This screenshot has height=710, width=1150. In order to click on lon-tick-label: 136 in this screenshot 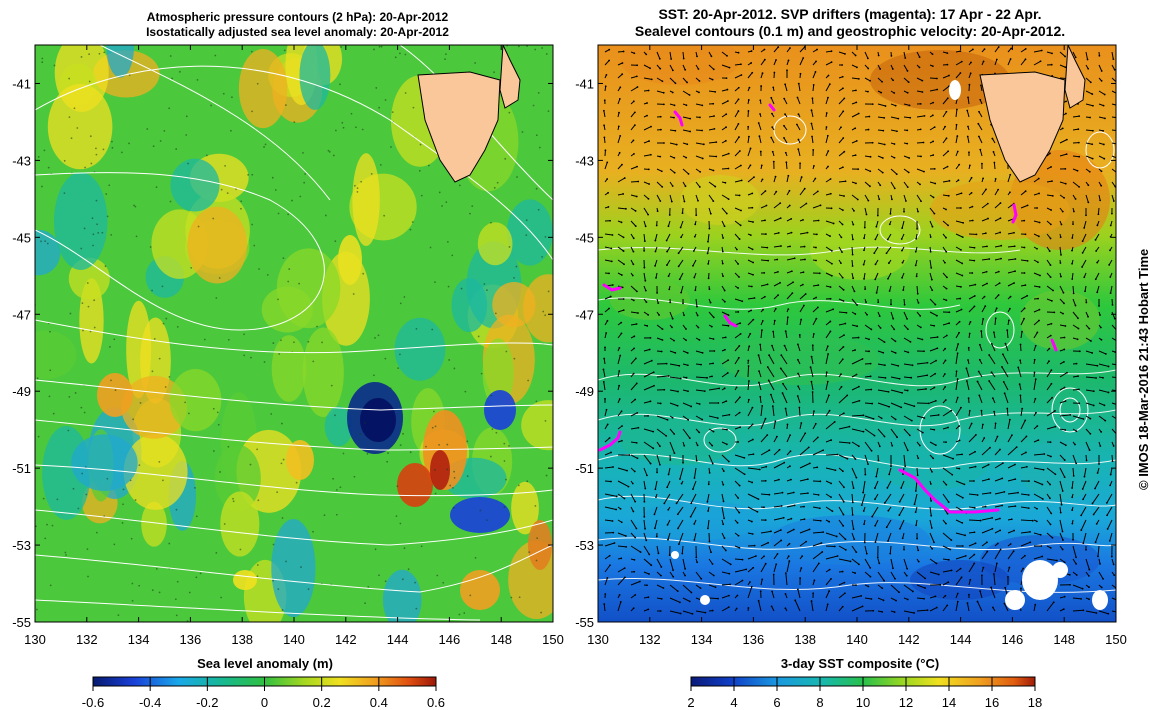, I will do `click(754, 639)`.